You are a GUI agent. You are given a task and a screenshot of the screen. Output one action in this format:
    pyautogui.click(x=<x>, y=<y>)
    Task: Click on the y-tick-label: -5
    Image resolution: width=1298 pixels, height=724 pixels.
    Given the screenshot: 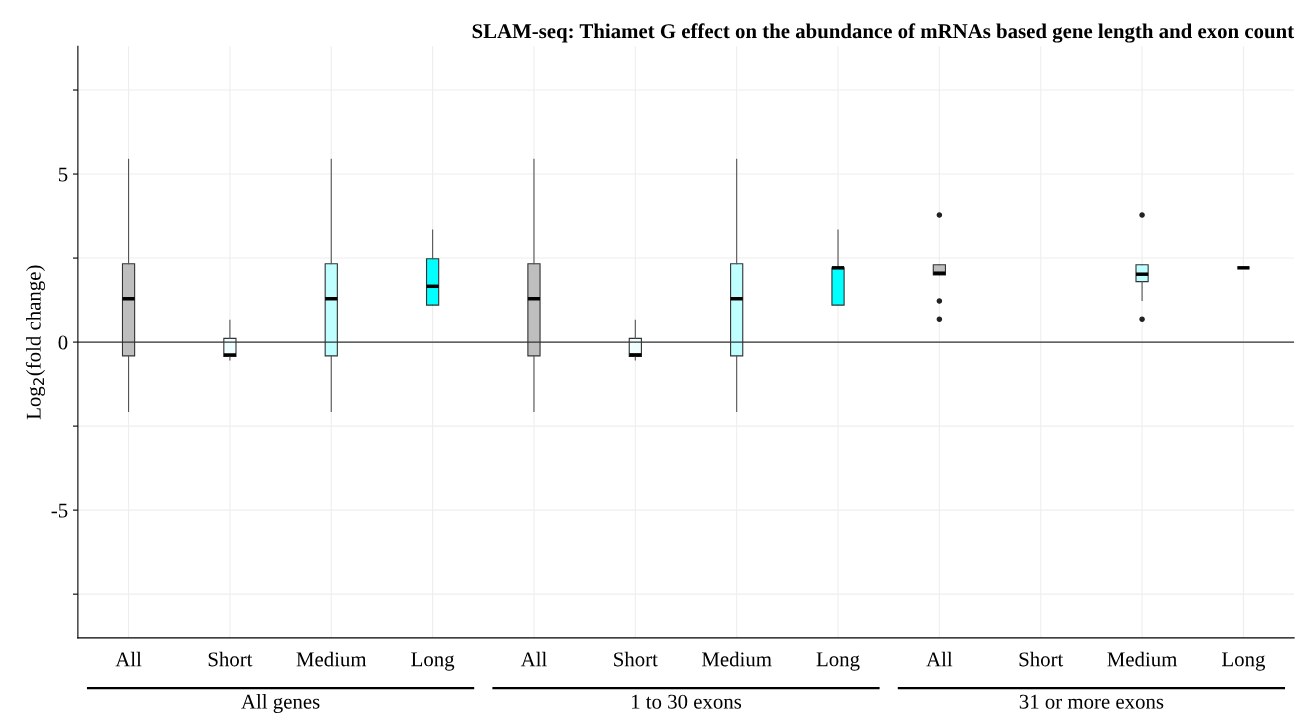 What is the action you would take?
    pyautogui.click(x=59, y=510)
    